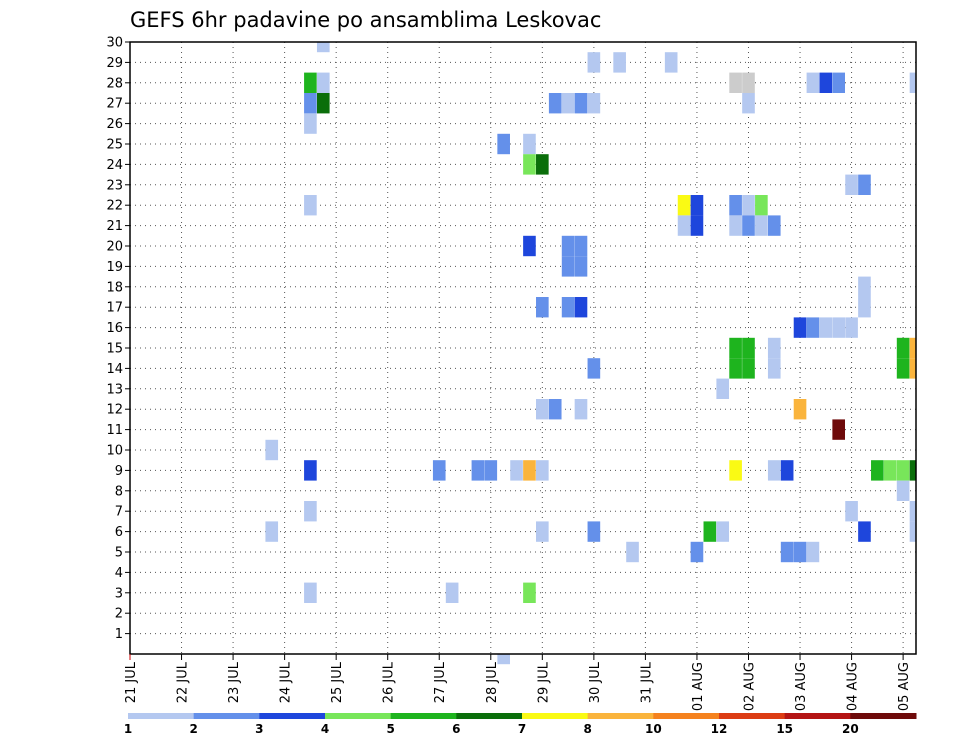  Describe the element at coordinates (114, 83) in the screenshot. I see `y-tick-label: 28` at that location.